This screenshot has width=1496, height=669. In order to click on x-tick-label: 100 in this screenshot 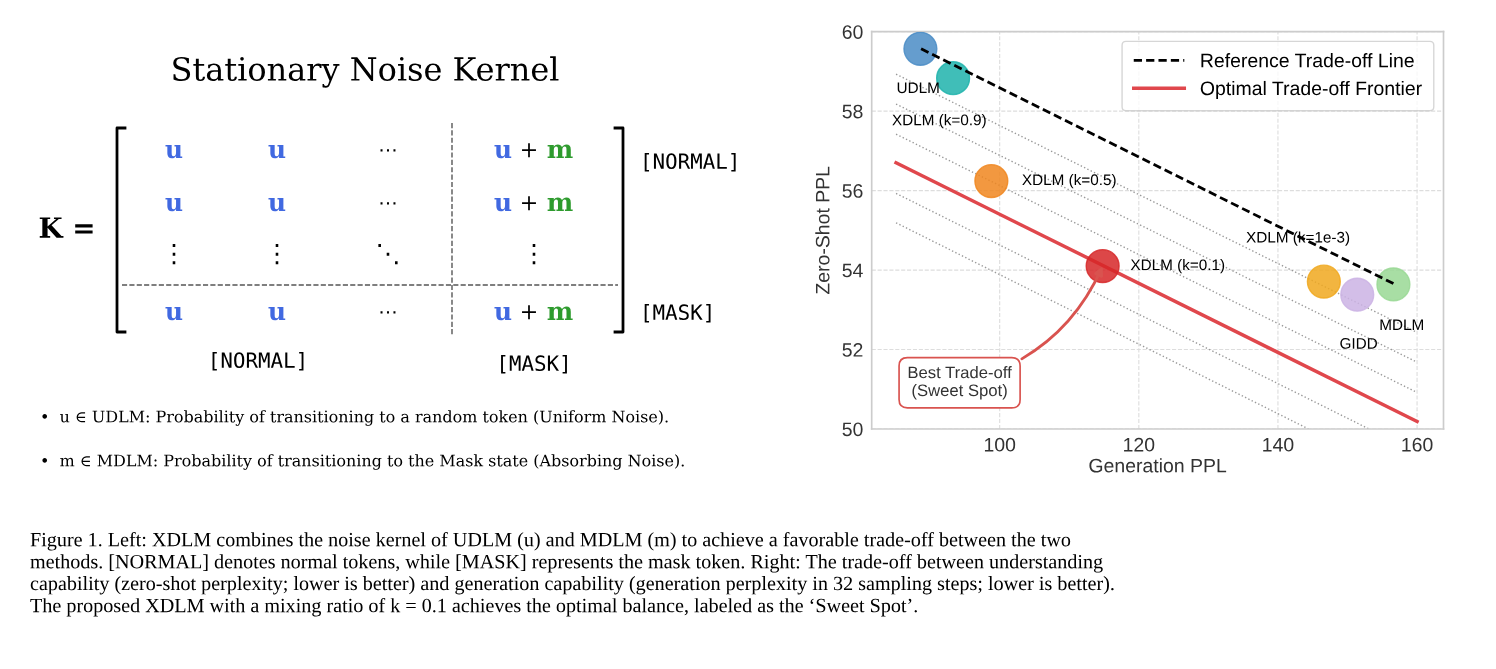, I will do `click(1000, 444)`.